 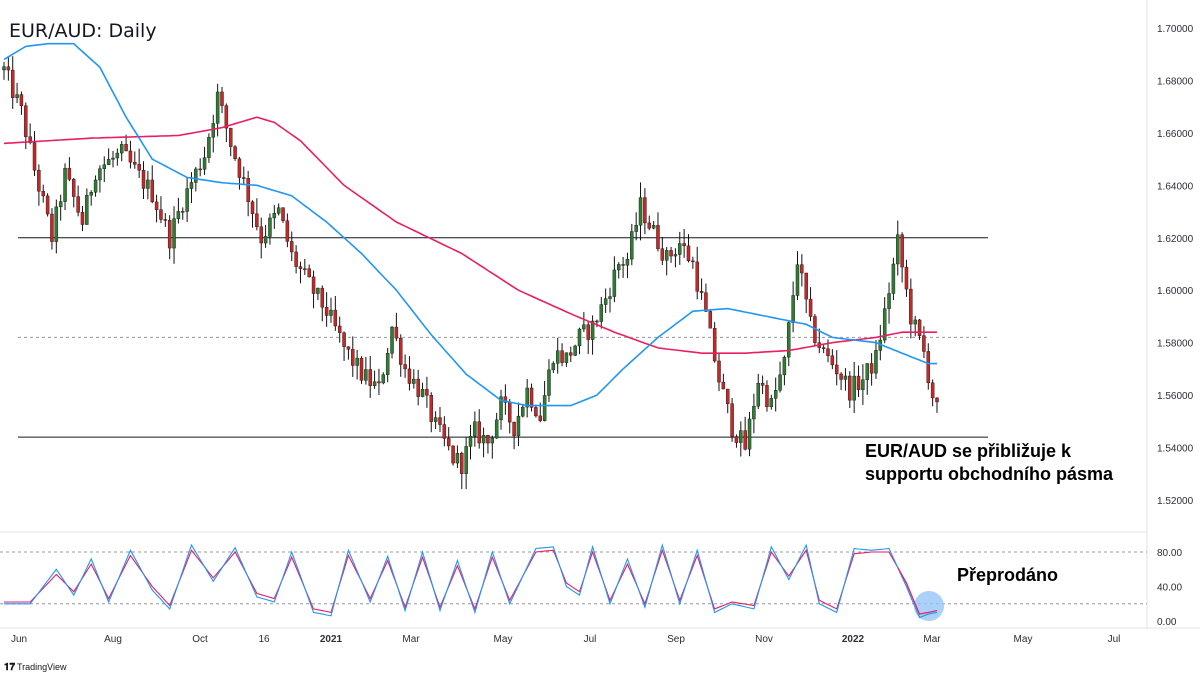 What do you see at coordinates (929, 606) in the screenshot?
I see `oversold-highlight` at bounding box center [929, 606].